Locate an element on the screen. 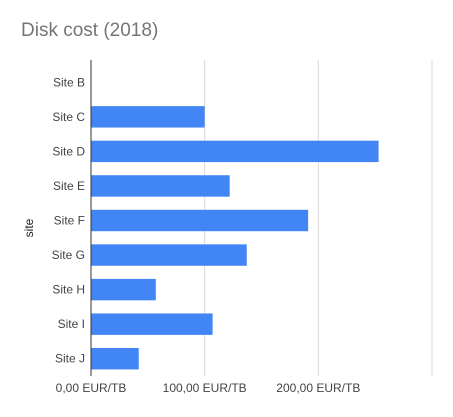 This screenshot has height=417, width=453. bar-site-c is located at coordinates (148, 117).